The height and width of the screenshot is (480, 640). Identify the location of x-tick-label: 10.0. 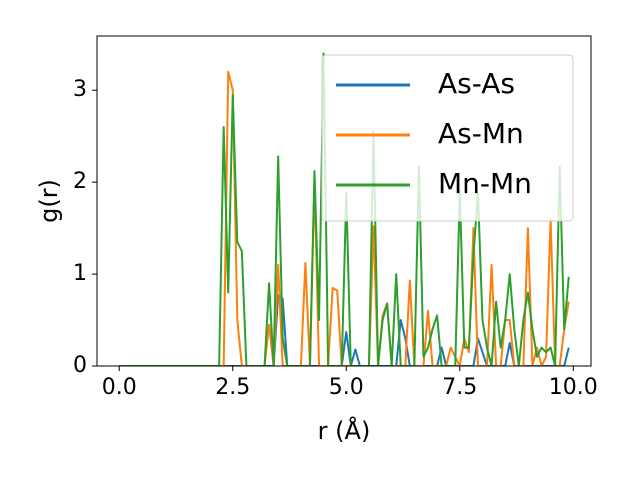
(573, 387).